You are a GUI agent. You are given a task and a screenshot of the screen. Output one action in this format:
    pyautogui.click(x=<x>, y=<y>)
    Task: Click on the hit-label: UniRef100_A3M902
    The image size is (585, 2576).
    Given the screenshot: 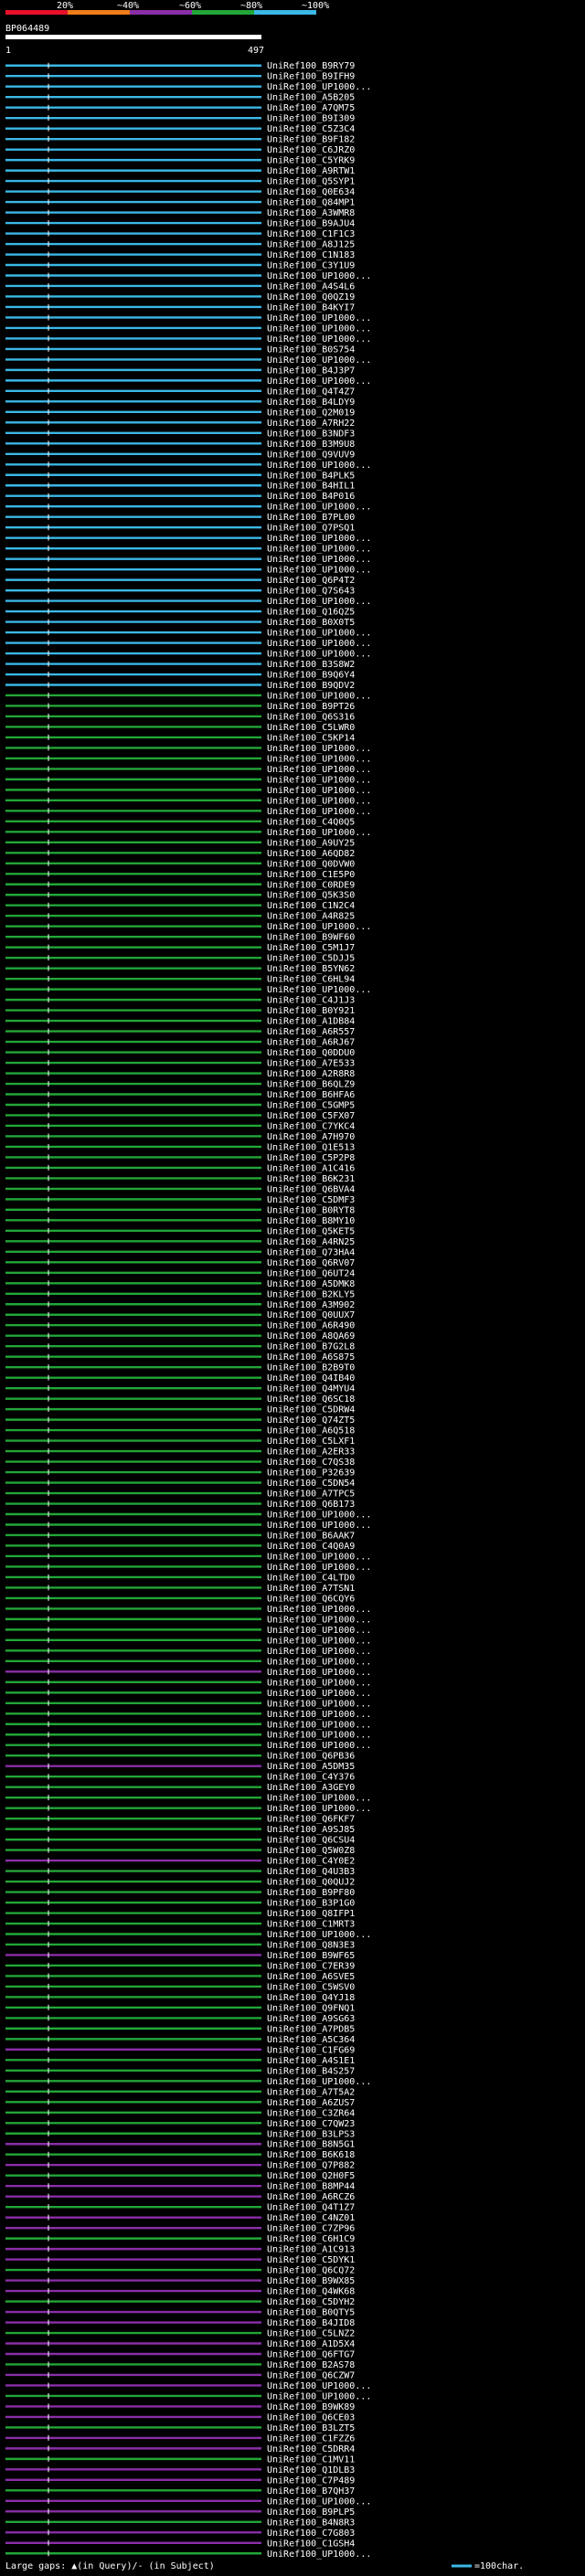 What is the action you would take?
    pyautogui.click(x=311, y=1305)
    